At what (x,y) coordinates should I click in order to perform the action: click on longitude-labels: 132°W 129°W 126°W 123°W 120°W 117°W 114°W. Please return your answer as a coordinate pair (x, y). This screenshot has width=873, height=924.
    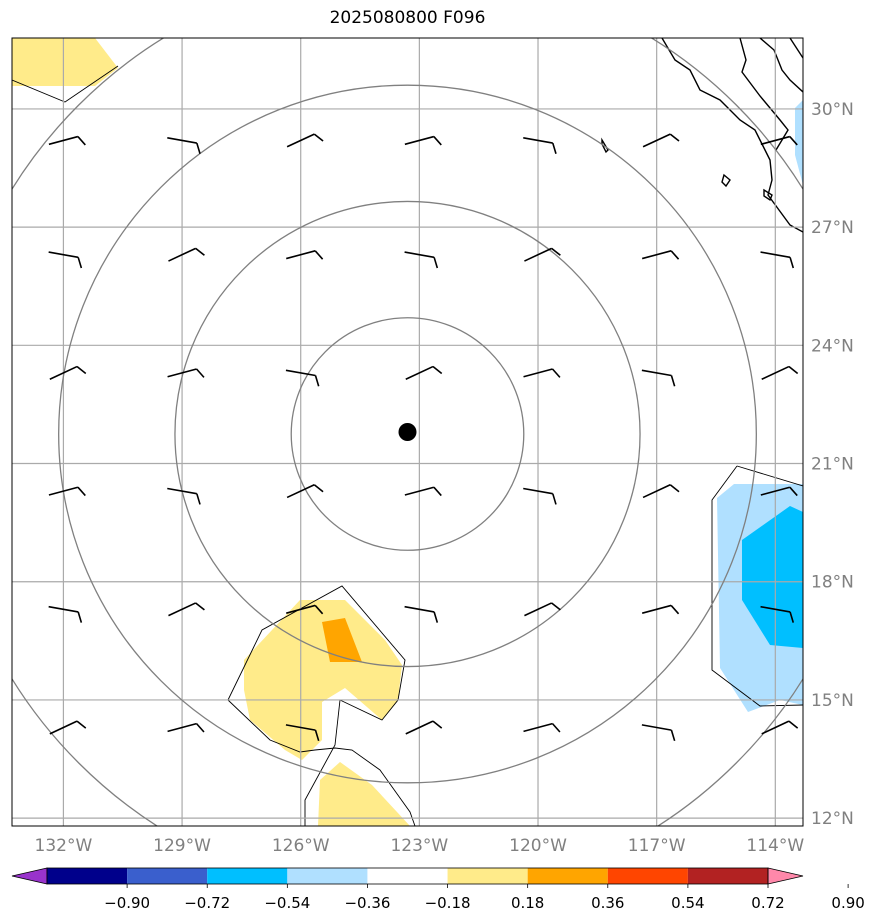
    Looking at the image, I should click on (420, 846).